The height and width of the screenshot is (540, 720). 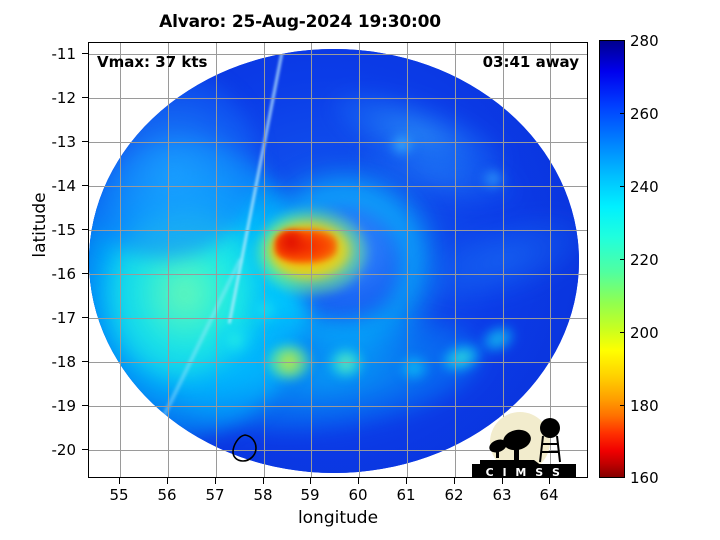 What do you see at coordinates (64, 98) in the screenshot?
I see `ytick-label: -12` at bounding box center [64, 98].